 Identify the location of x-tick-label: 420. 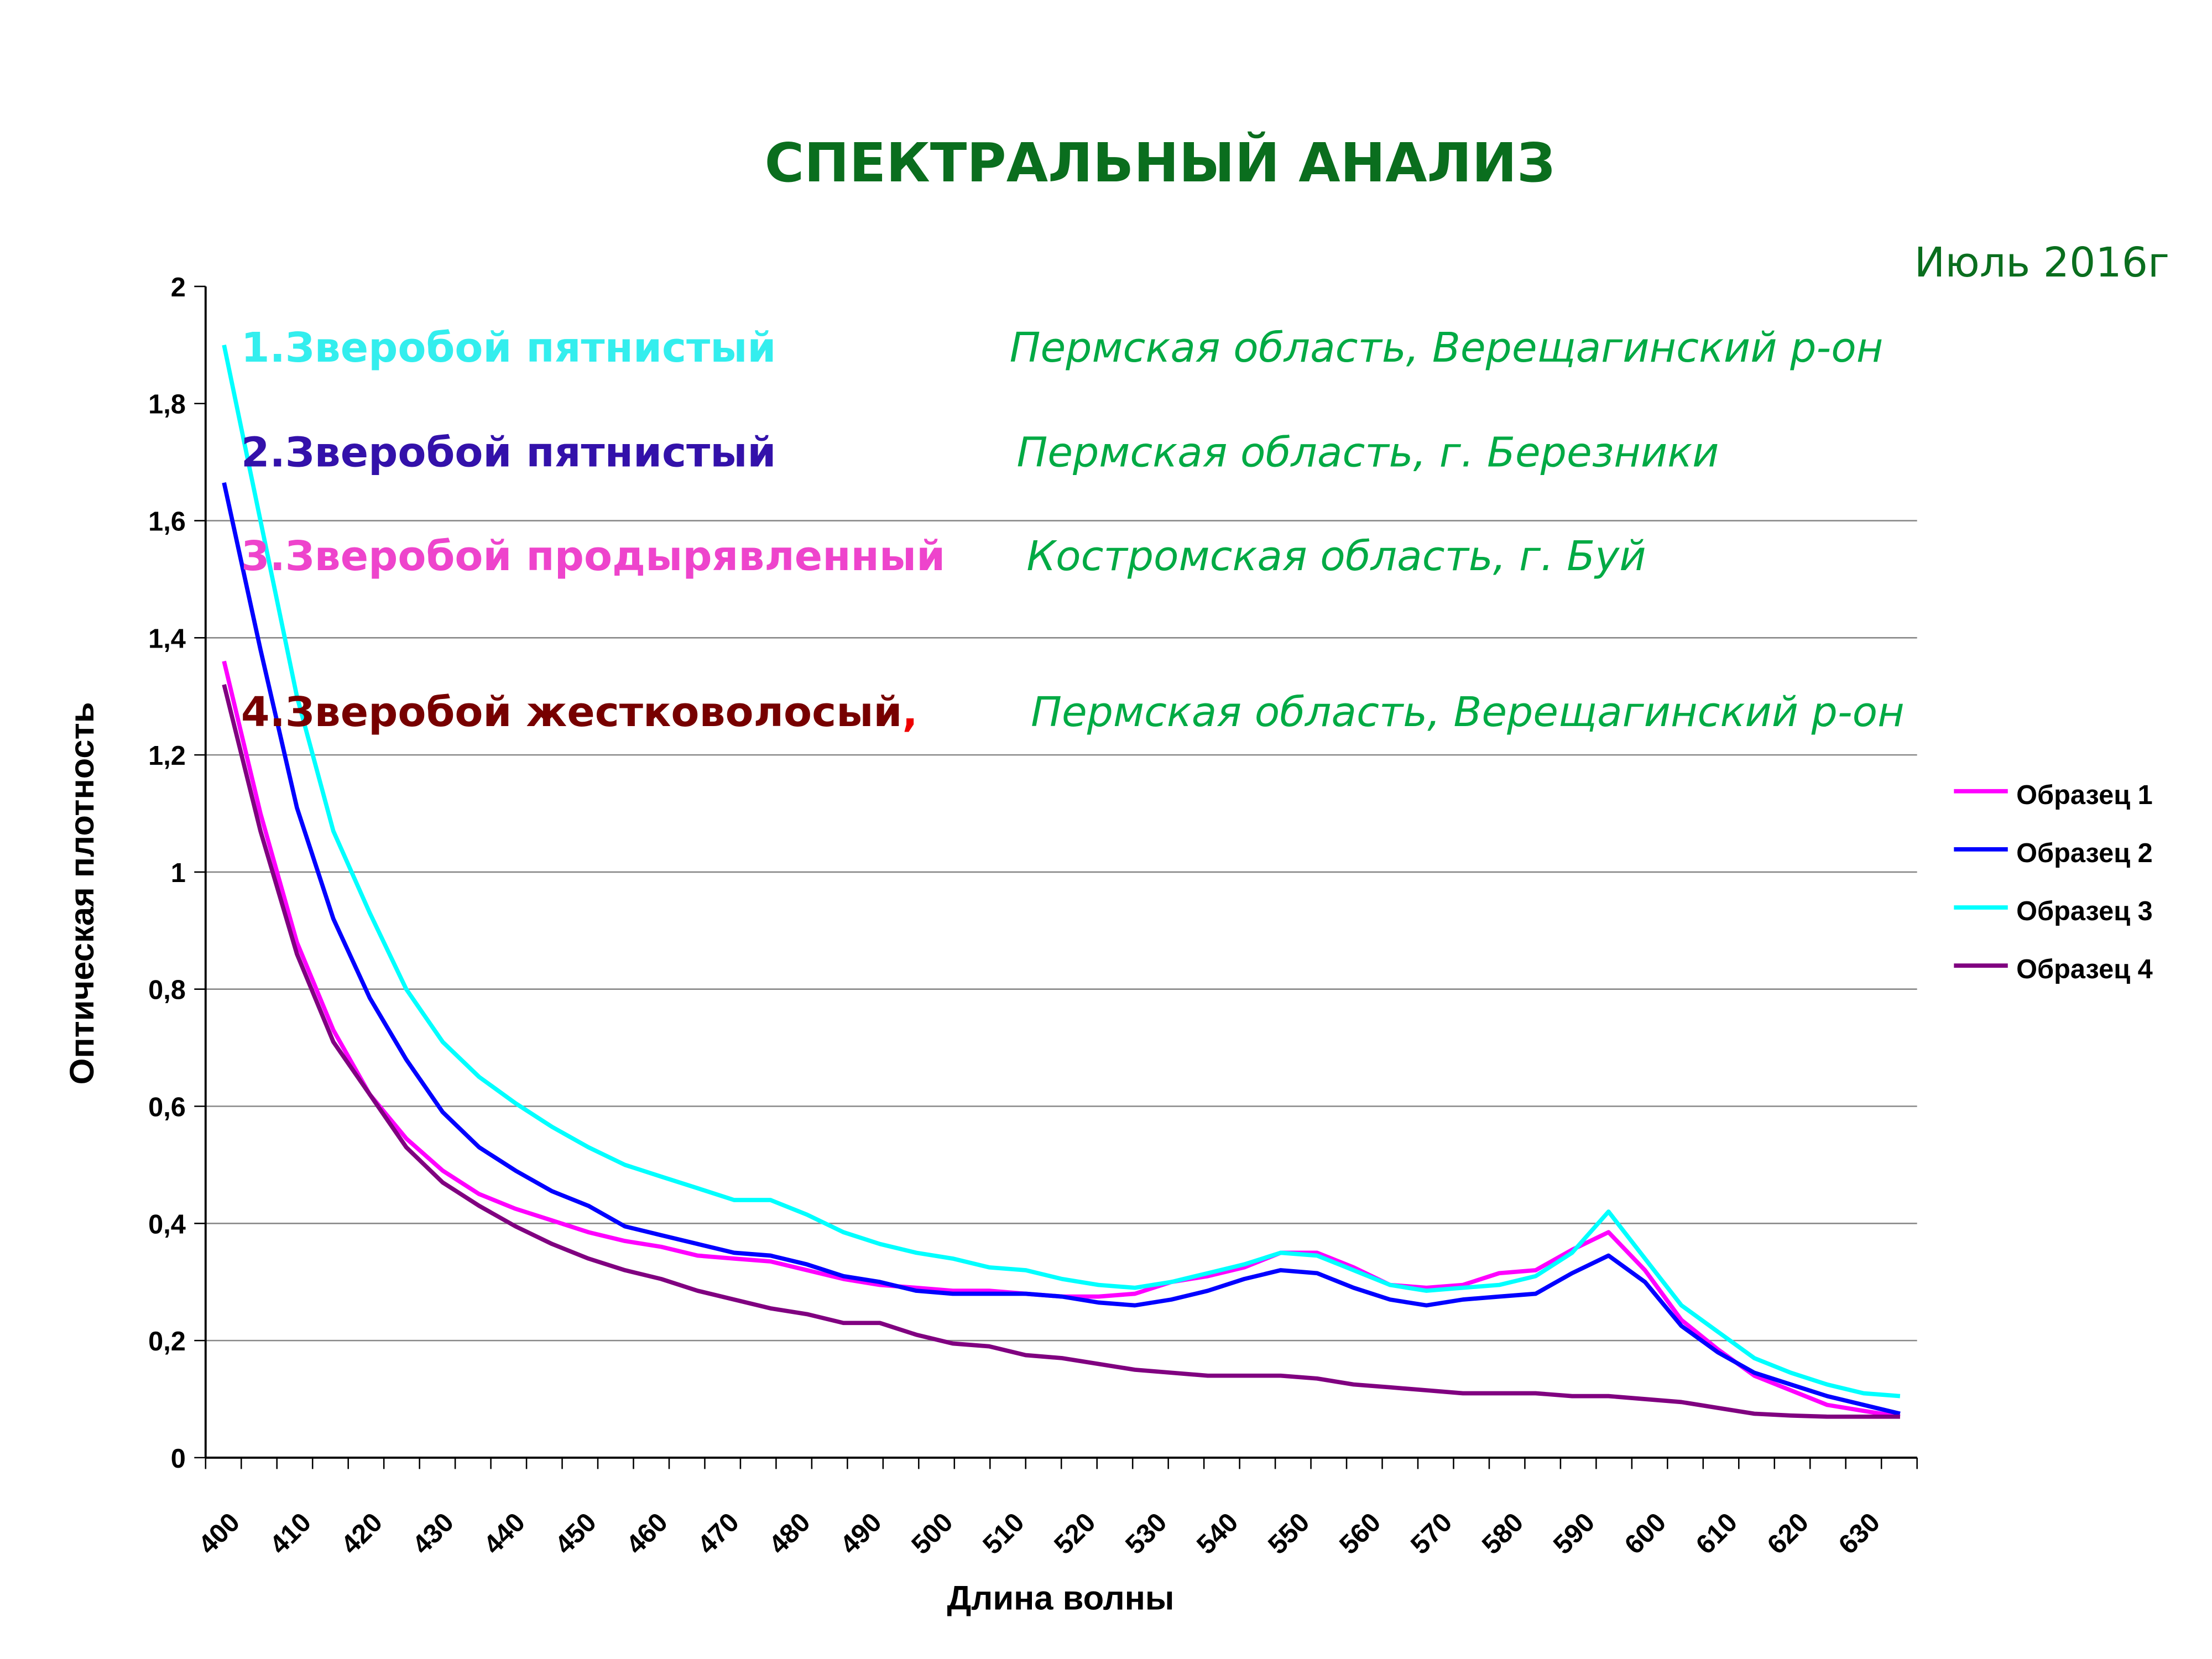
(361, 1533).